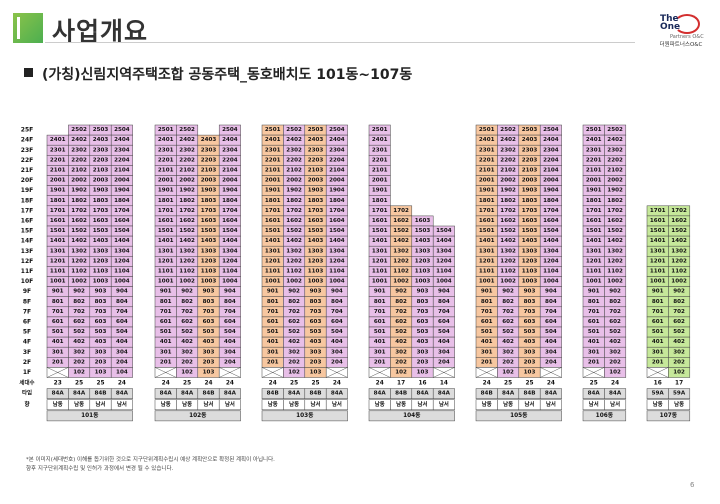  Describe the element at coordinates (337, 211) in the screenshot. I see `unit-number: 1704` at that location.